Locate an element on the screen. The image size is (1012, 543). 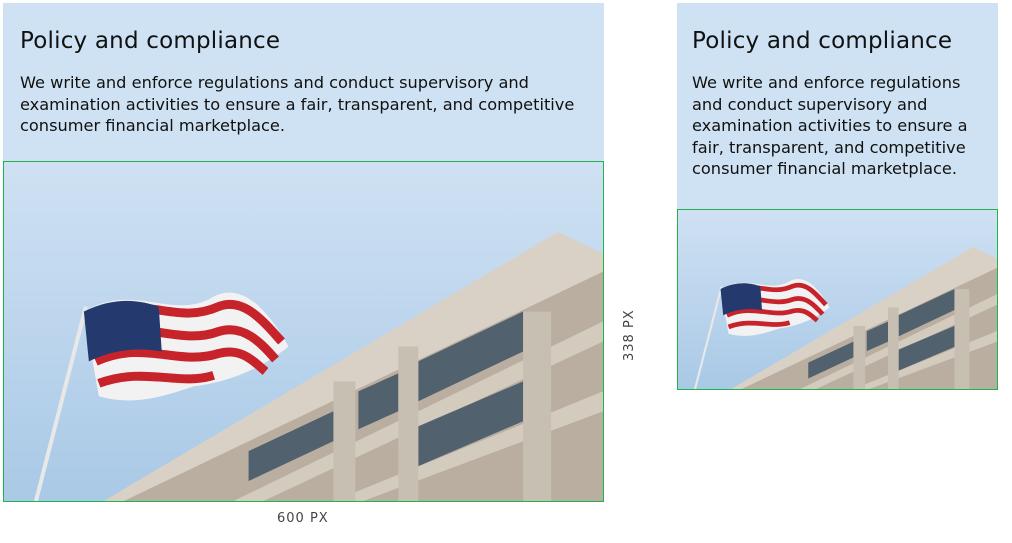
height-dimension-label: 338 PX is located at coordinates (629, 335).